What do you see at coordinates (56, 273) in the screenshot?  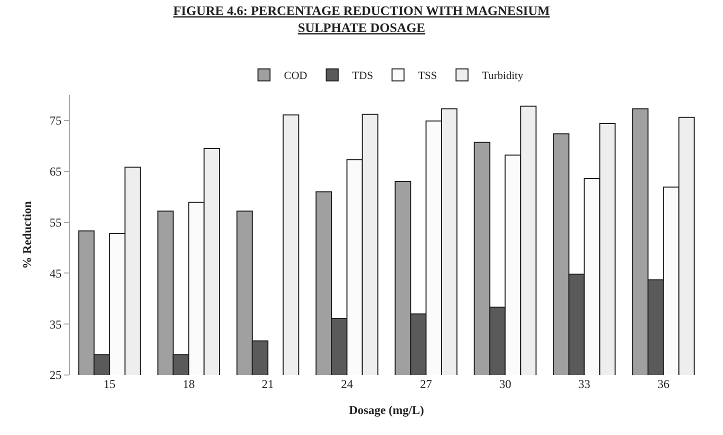 I see `y-tick-label: 45` at bounding box center [56, 273].